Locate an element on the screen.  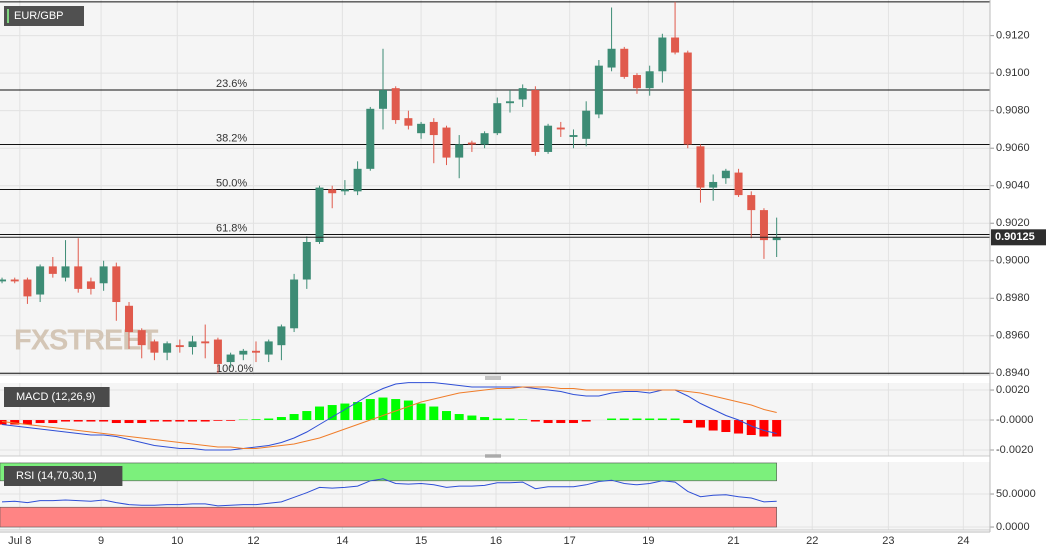
y-tick-label: -0.0000 is located at coordinates (1014, 420).